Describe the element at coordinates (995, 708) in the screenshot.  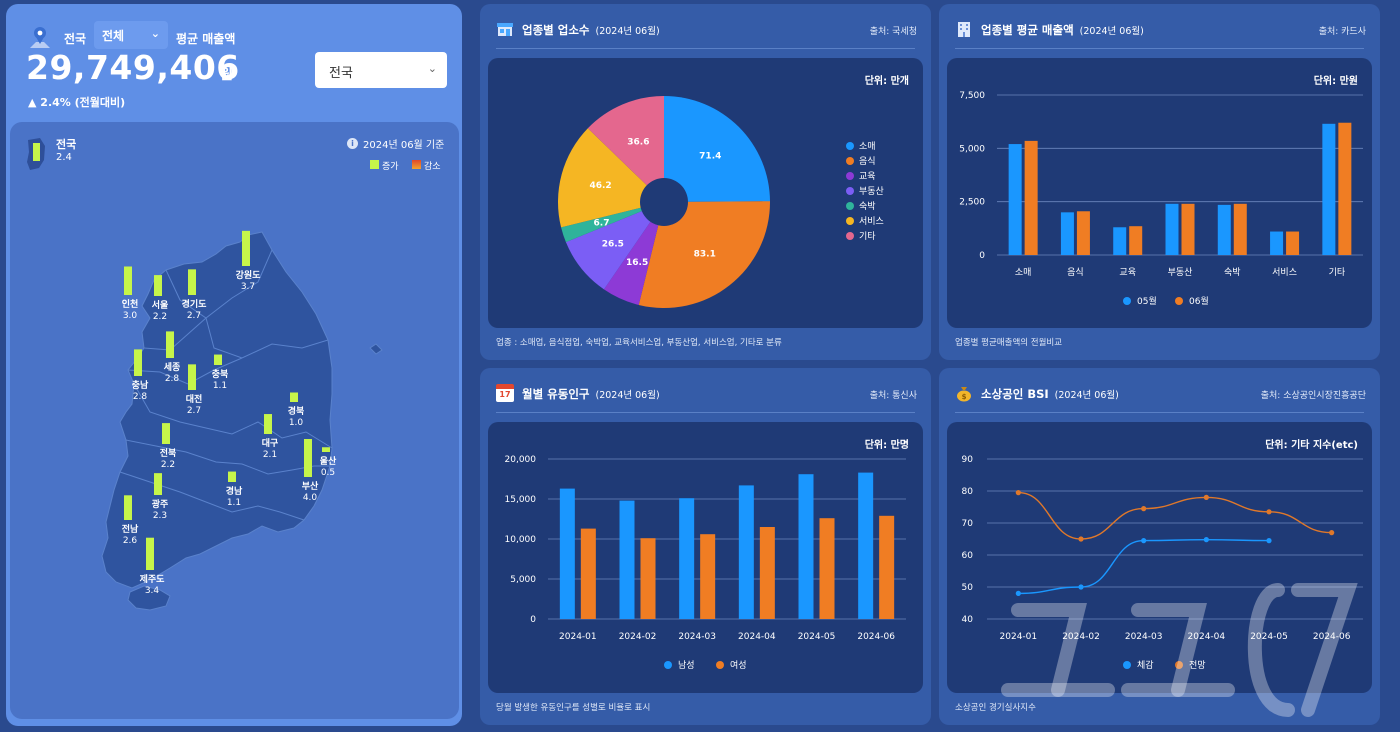
I see `card-note: 소상공인 경기실사지수` at that location.